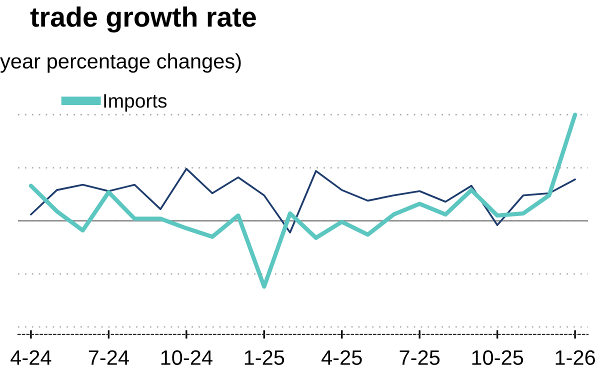 This screenshot has height=380, width=600. I want to click on x-tick-label: 1-25, so click(264, 357).